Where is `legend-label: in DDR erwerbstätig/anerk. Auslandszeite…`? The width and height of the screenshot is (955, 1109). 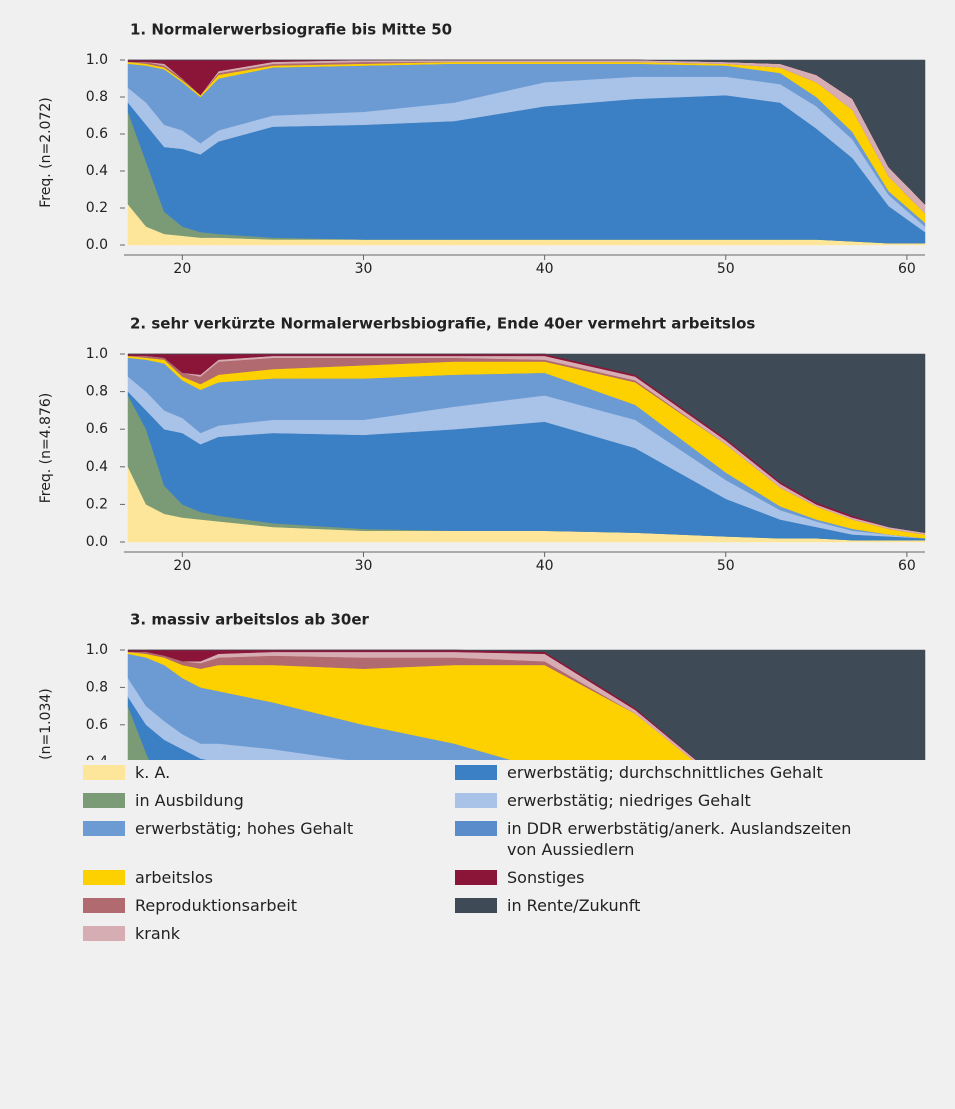 legend-label: in DDR erwerbstätig/anerk. Auslandszeite… is located at coordinates (679, 839).